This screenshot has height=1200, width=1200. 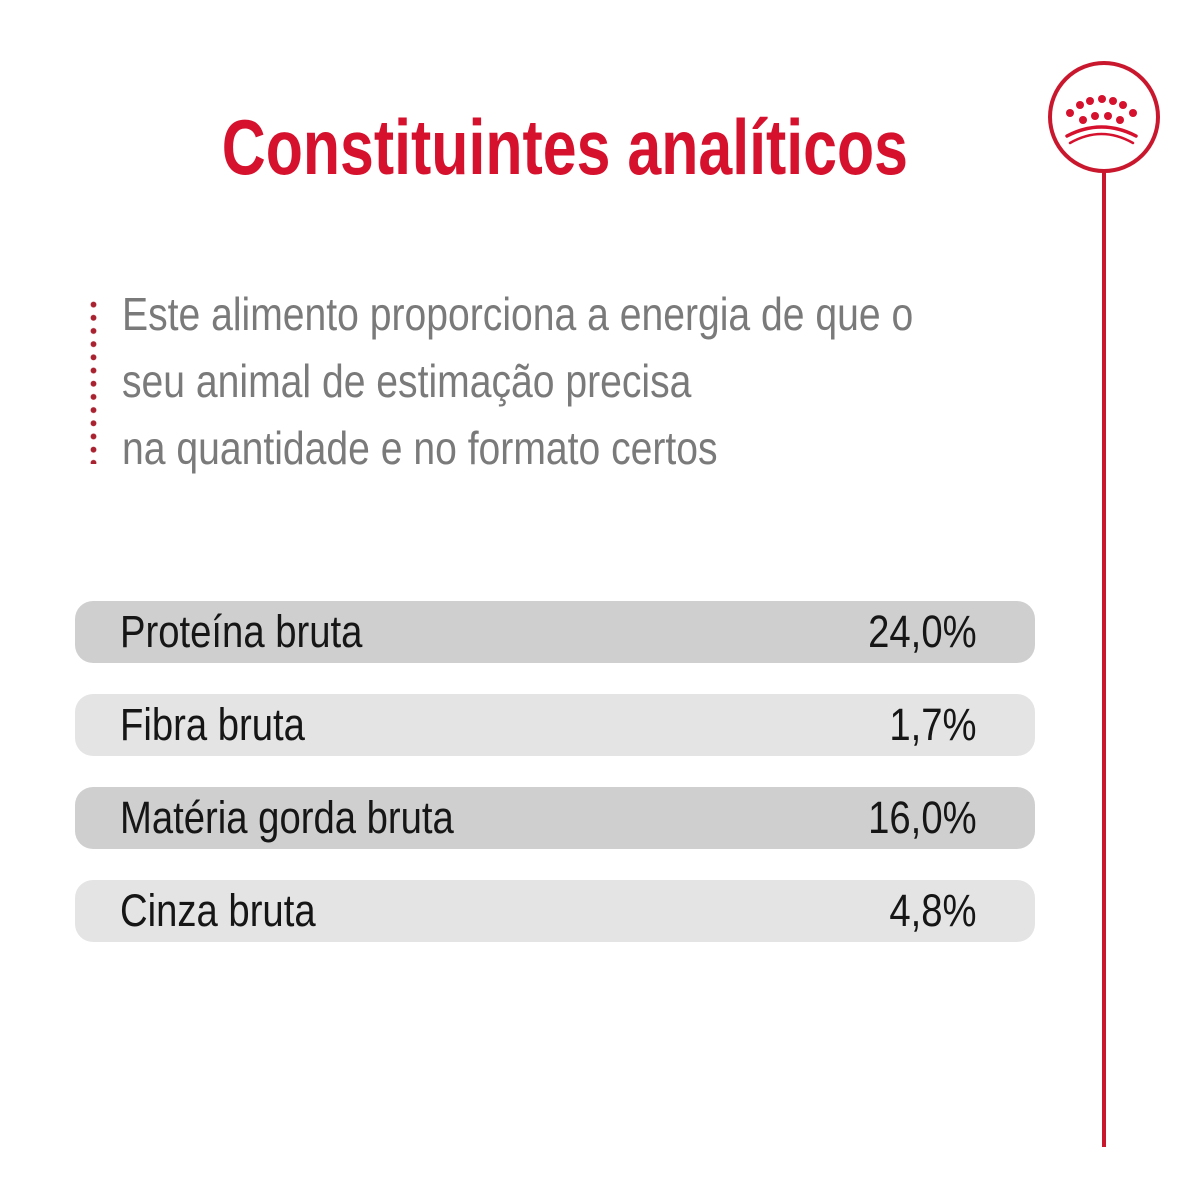 I want to click on table-row: Proteína bruta 24,0%, so click(x=555, y=632).